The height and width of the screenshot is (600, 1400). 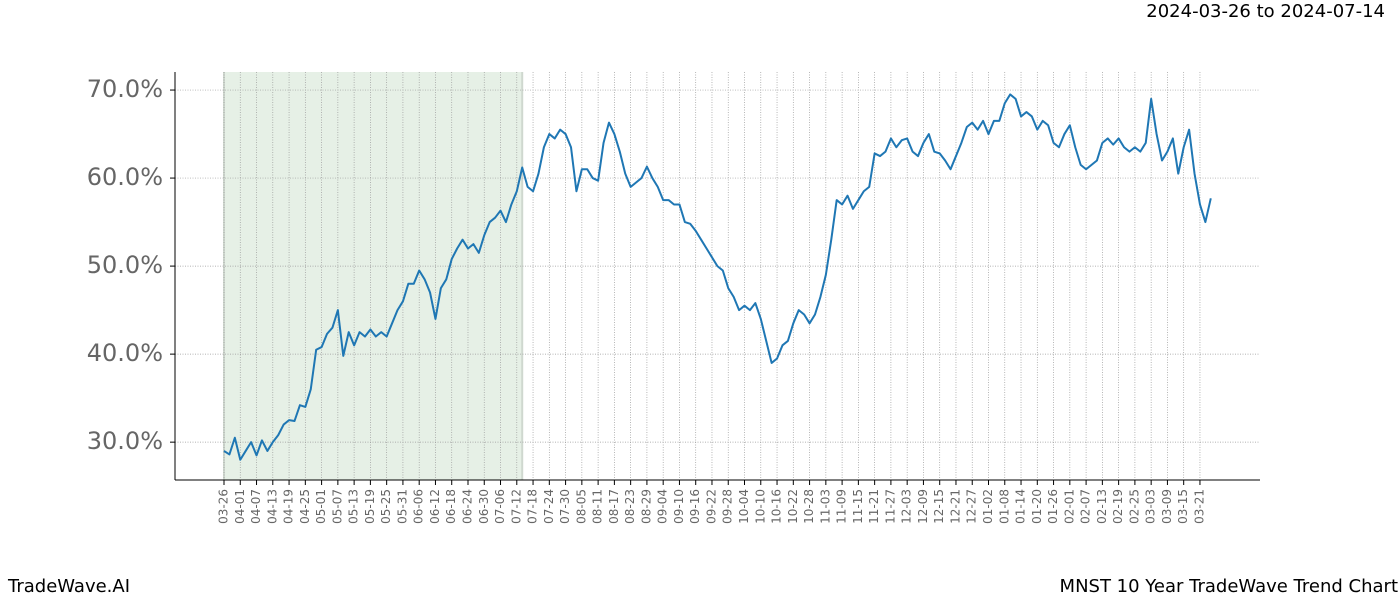 What do you see at coordinates (516, 506) in the screenshot?
I see `x-tick-label: 07-12` at bounding box center [516, 506].